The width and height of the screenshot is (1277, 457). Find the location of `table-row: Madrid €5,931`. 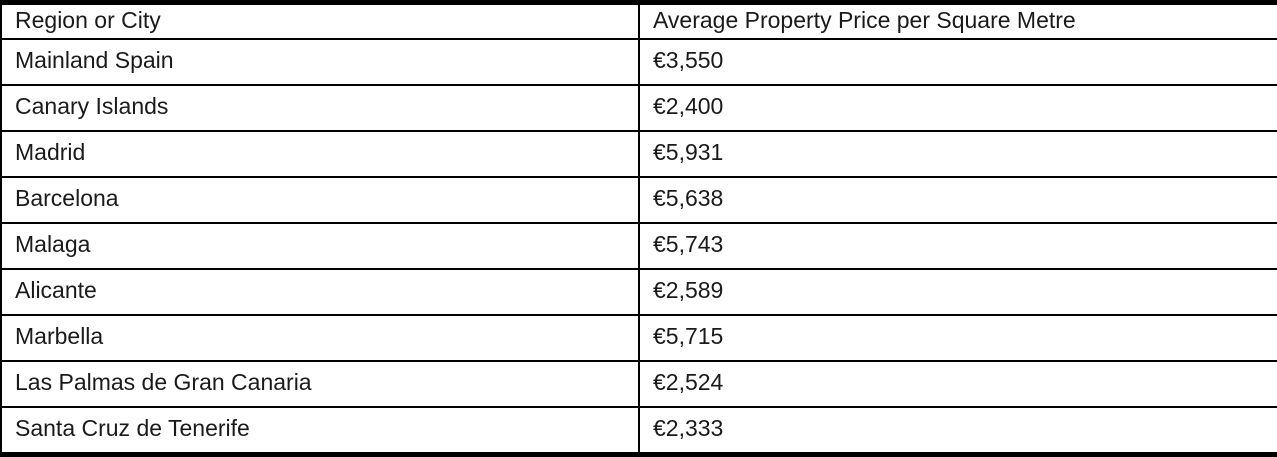

table-row: Madrid €5,931 is located at coordinates (638, 153).